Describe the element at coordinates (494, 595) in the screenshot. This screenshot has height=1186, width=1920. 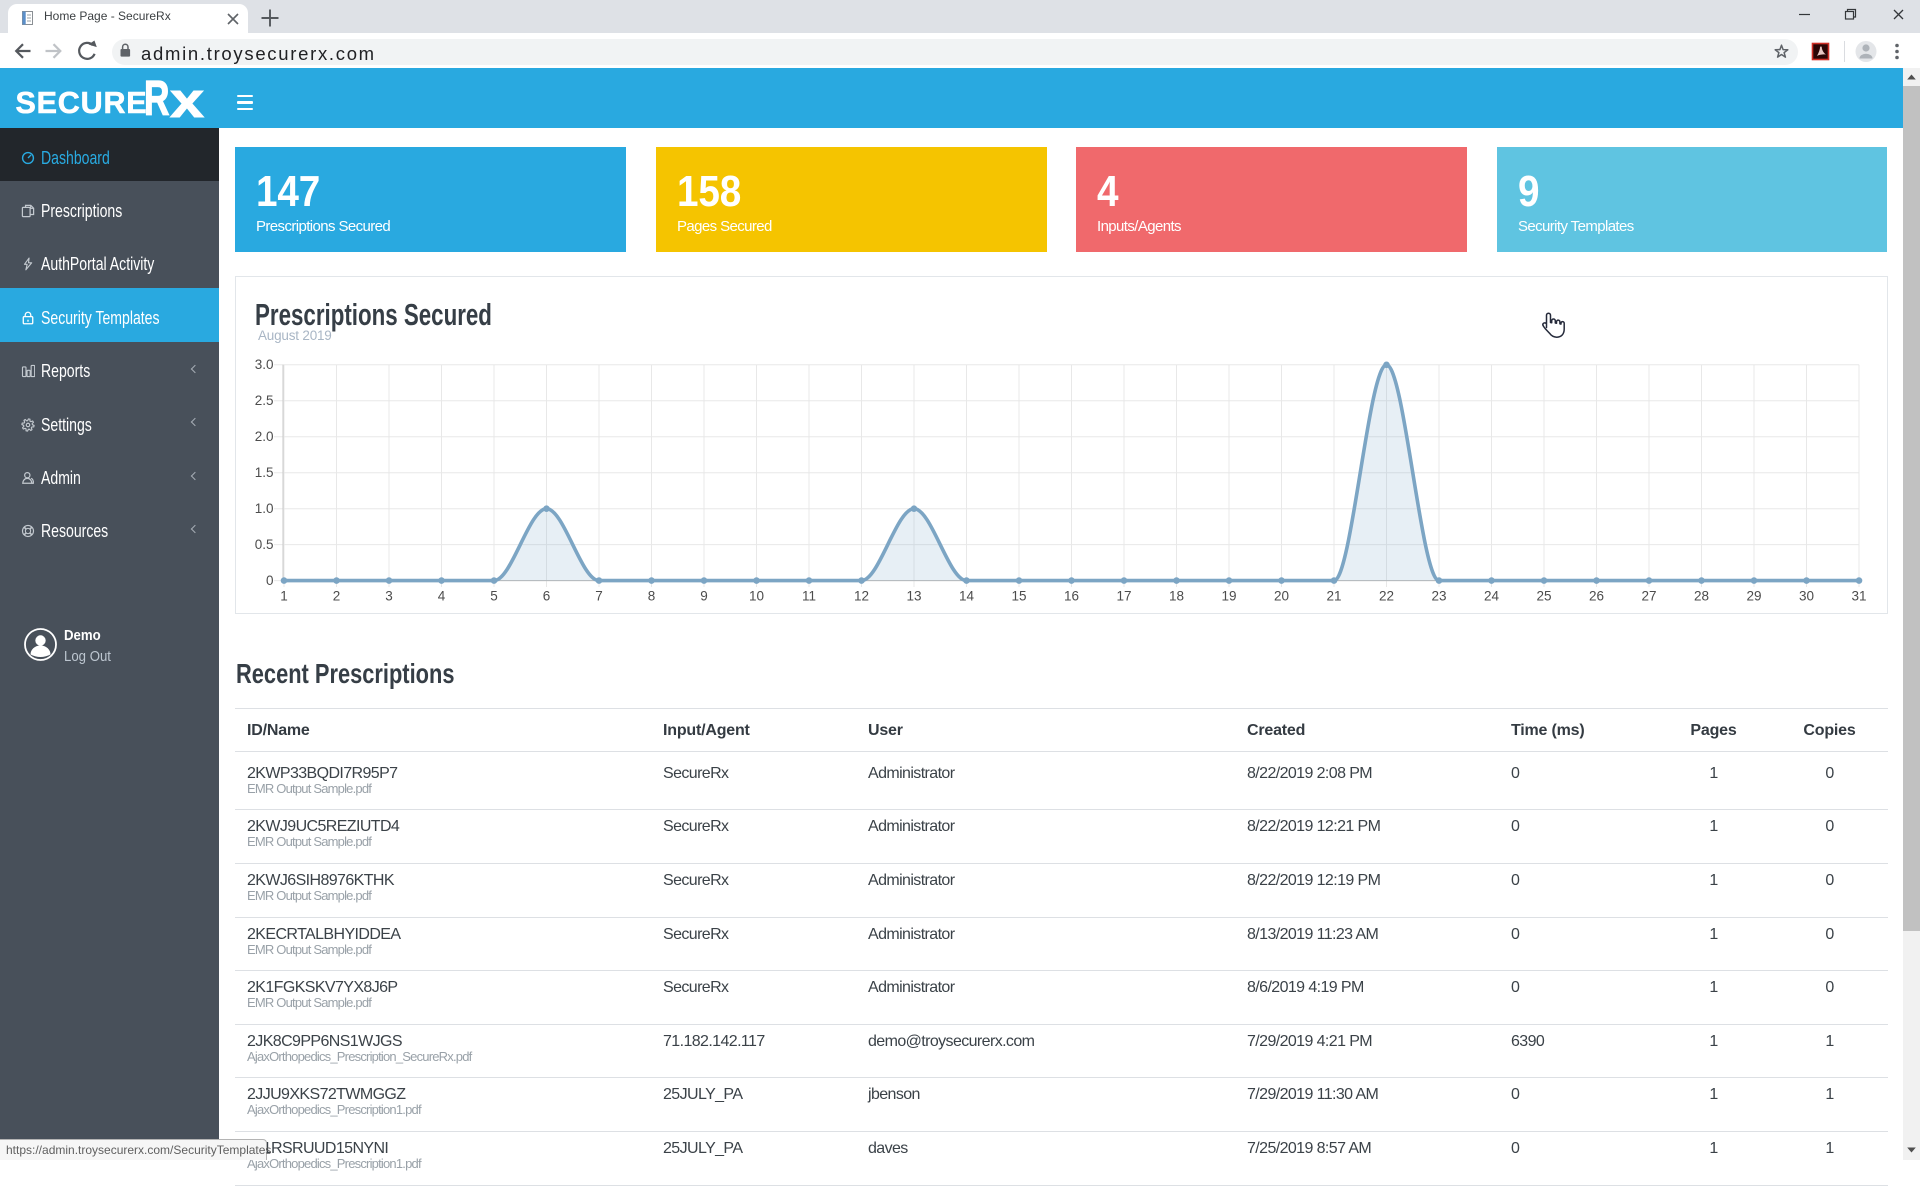
I see `svg-text: 5` at that location.